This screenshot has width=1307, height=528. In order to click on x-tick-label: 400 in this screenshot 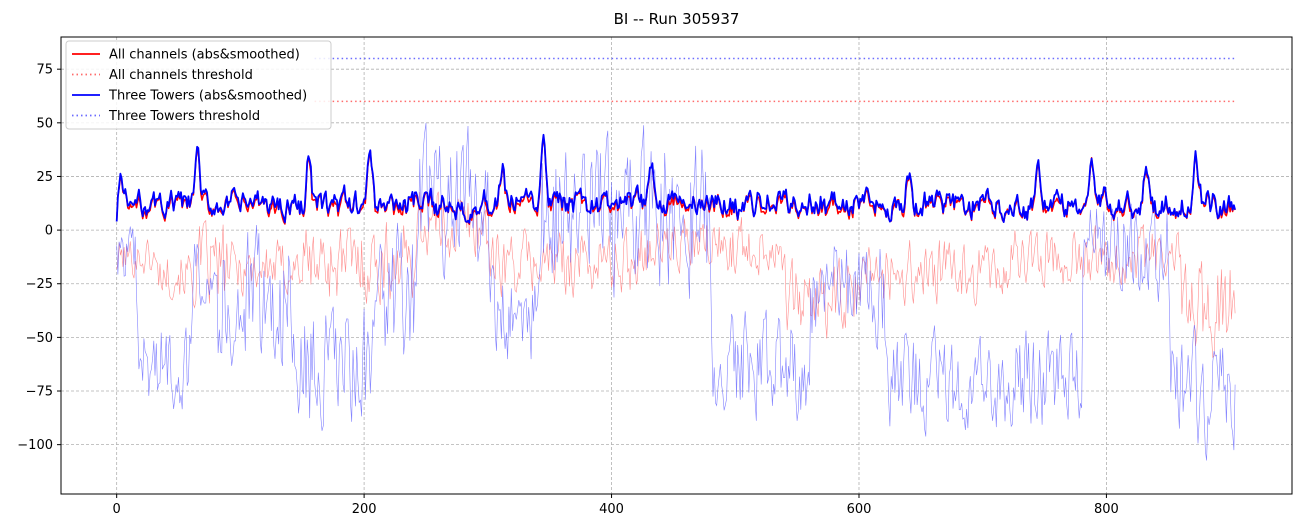, I will do `click(611, 509)`.